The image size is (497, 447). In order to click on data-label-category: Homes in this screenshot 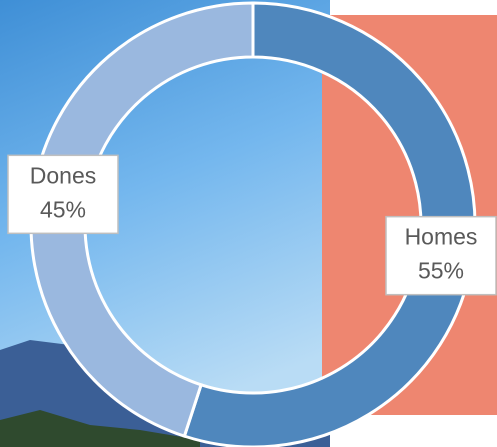, I will do `click(441, 237)`.